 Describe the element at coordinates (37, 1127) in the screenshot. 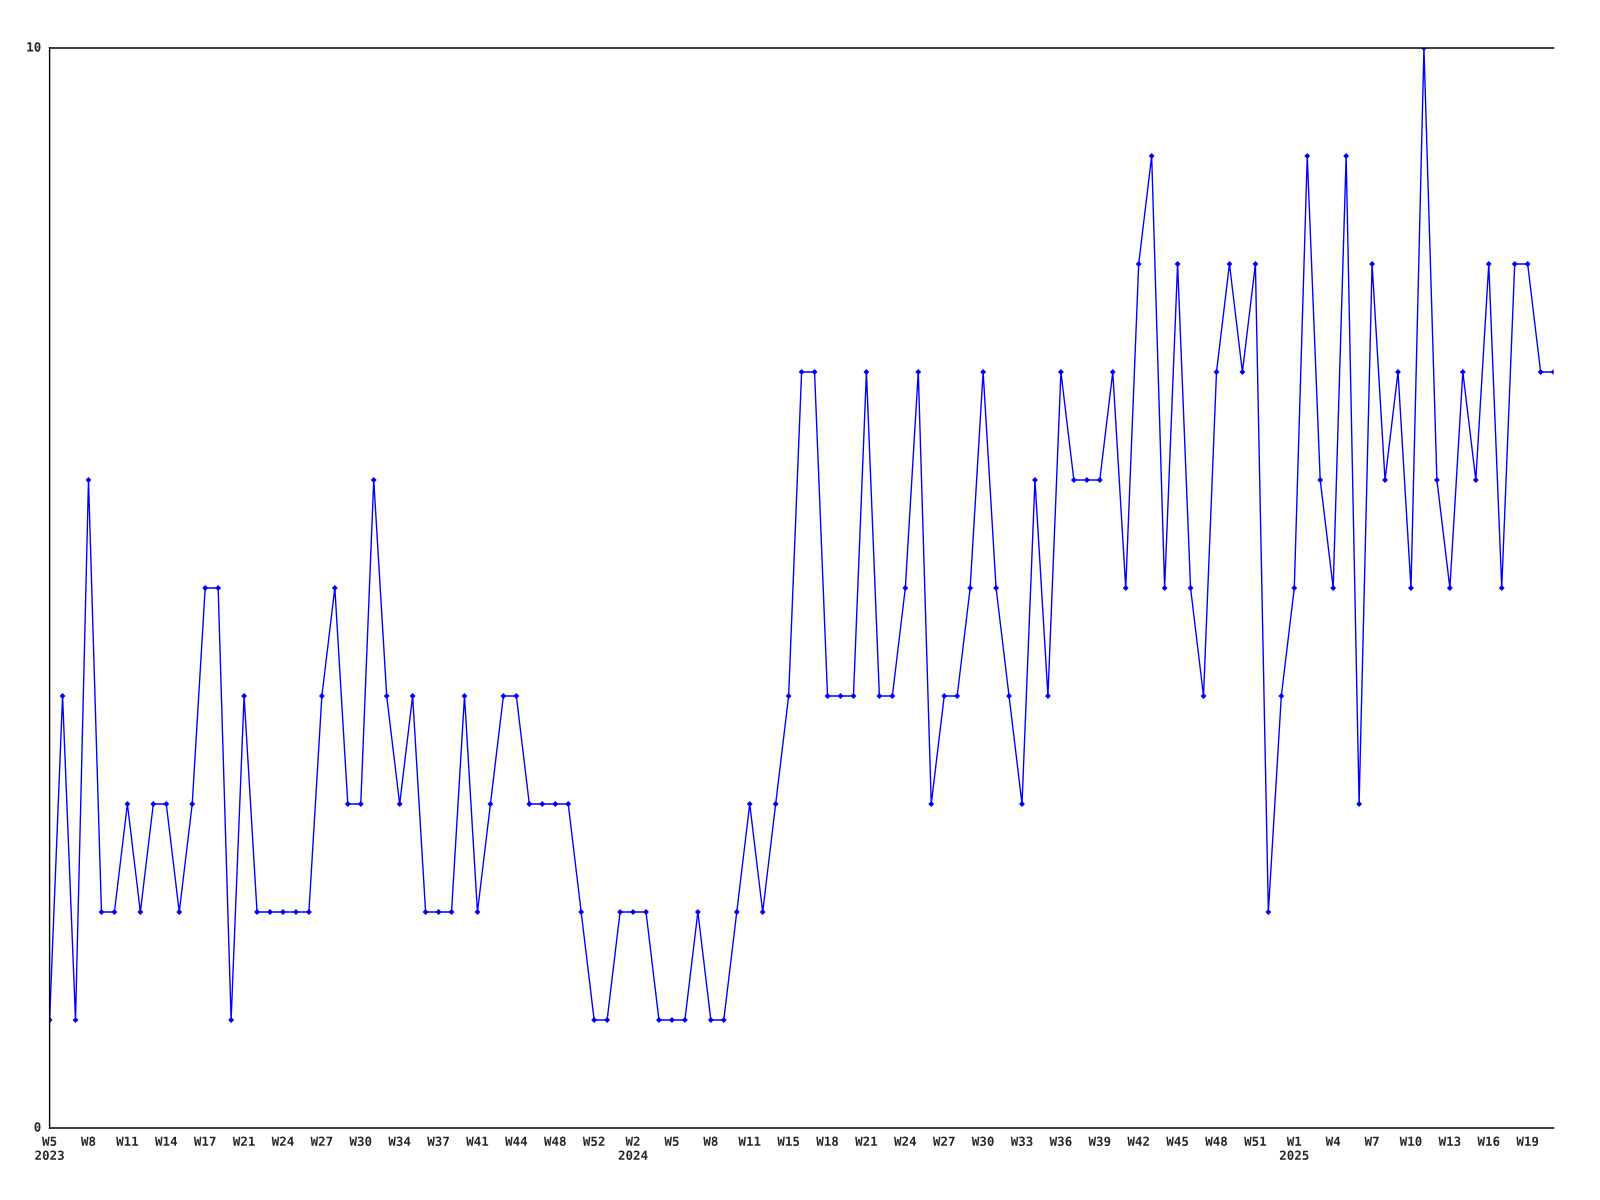

I see `y-tick-label: 0` at that location.